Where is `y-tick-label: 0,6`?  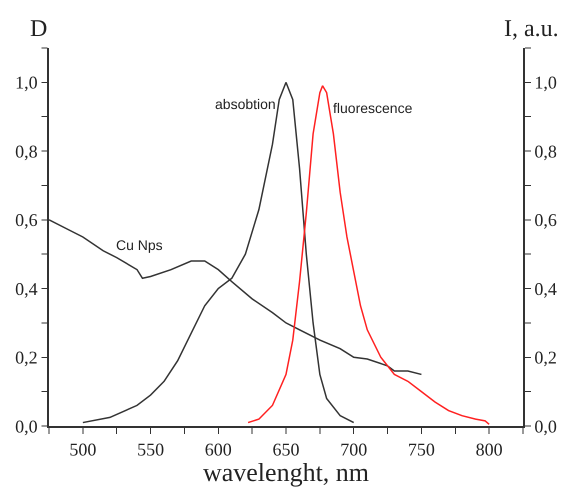
y-tick-label: 0,6 is located at coordinates (26, 220).